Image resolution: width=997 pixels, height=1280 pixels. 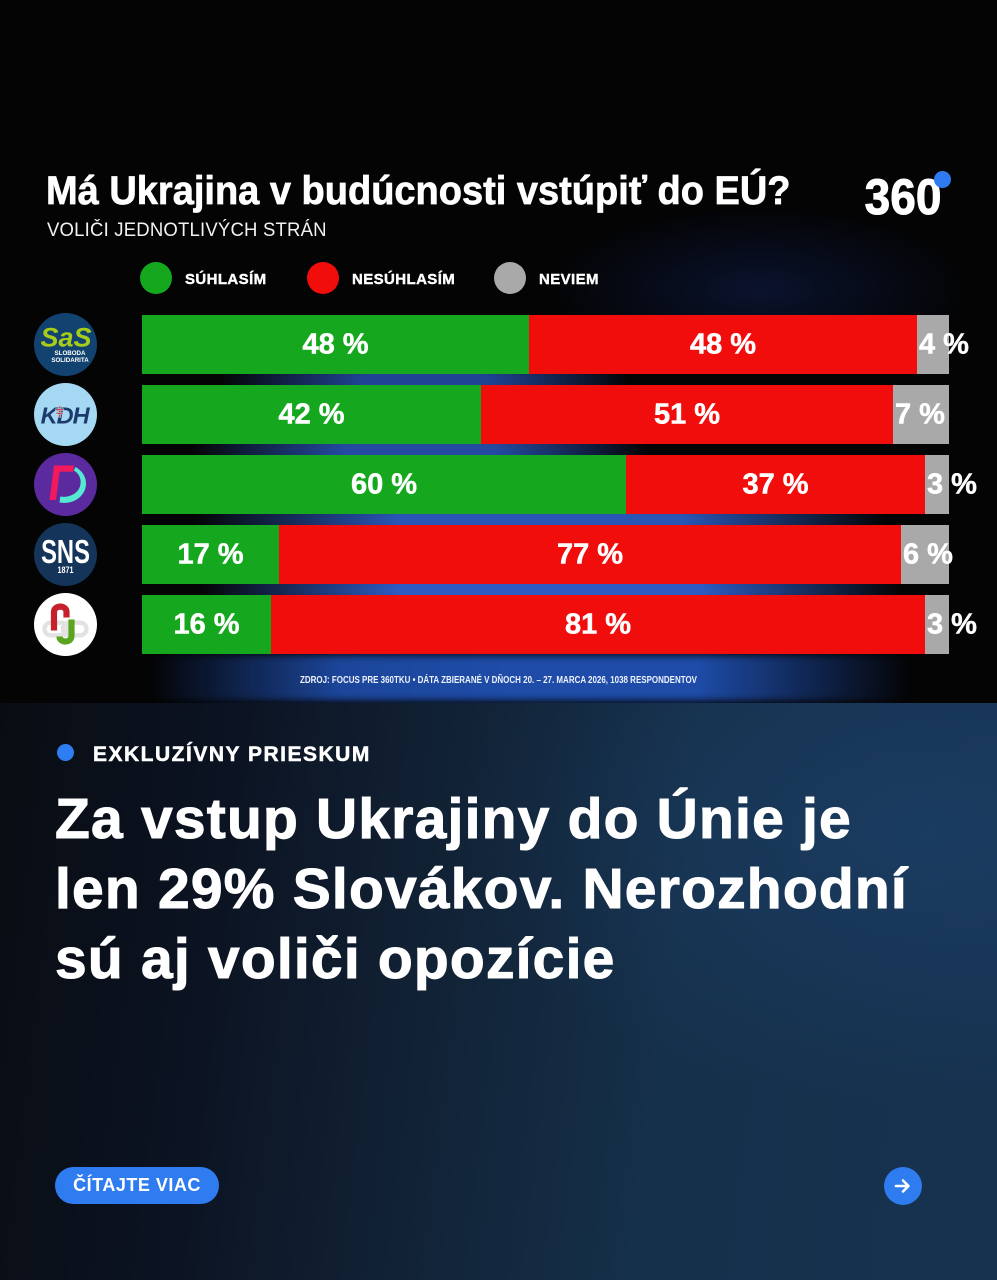 I want to click on svg-text: KDH, so click(x=66, y=416).